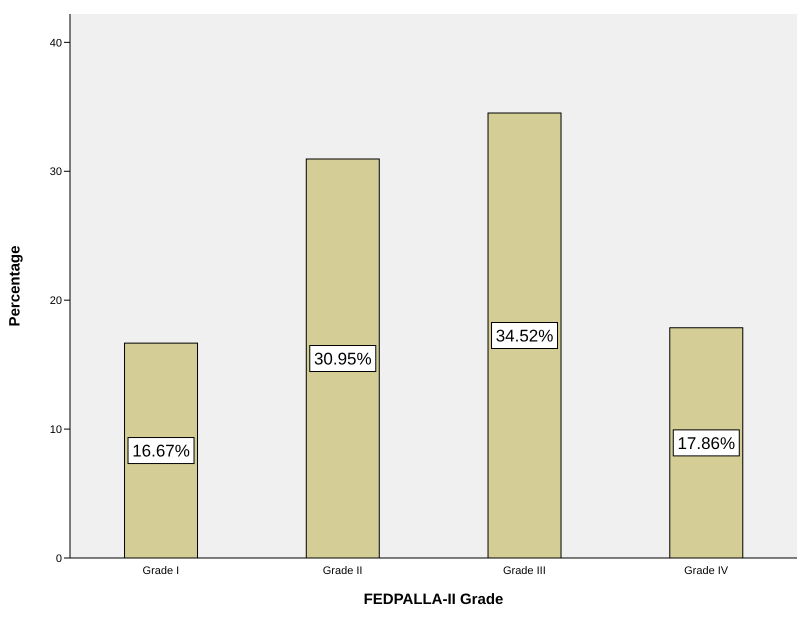 This screenshot has width=811, height=617. Describe the element at coordinates (434, 599) in the screenshot. I see `x-axis-title: FEDPALLA-II Grade` at that location.